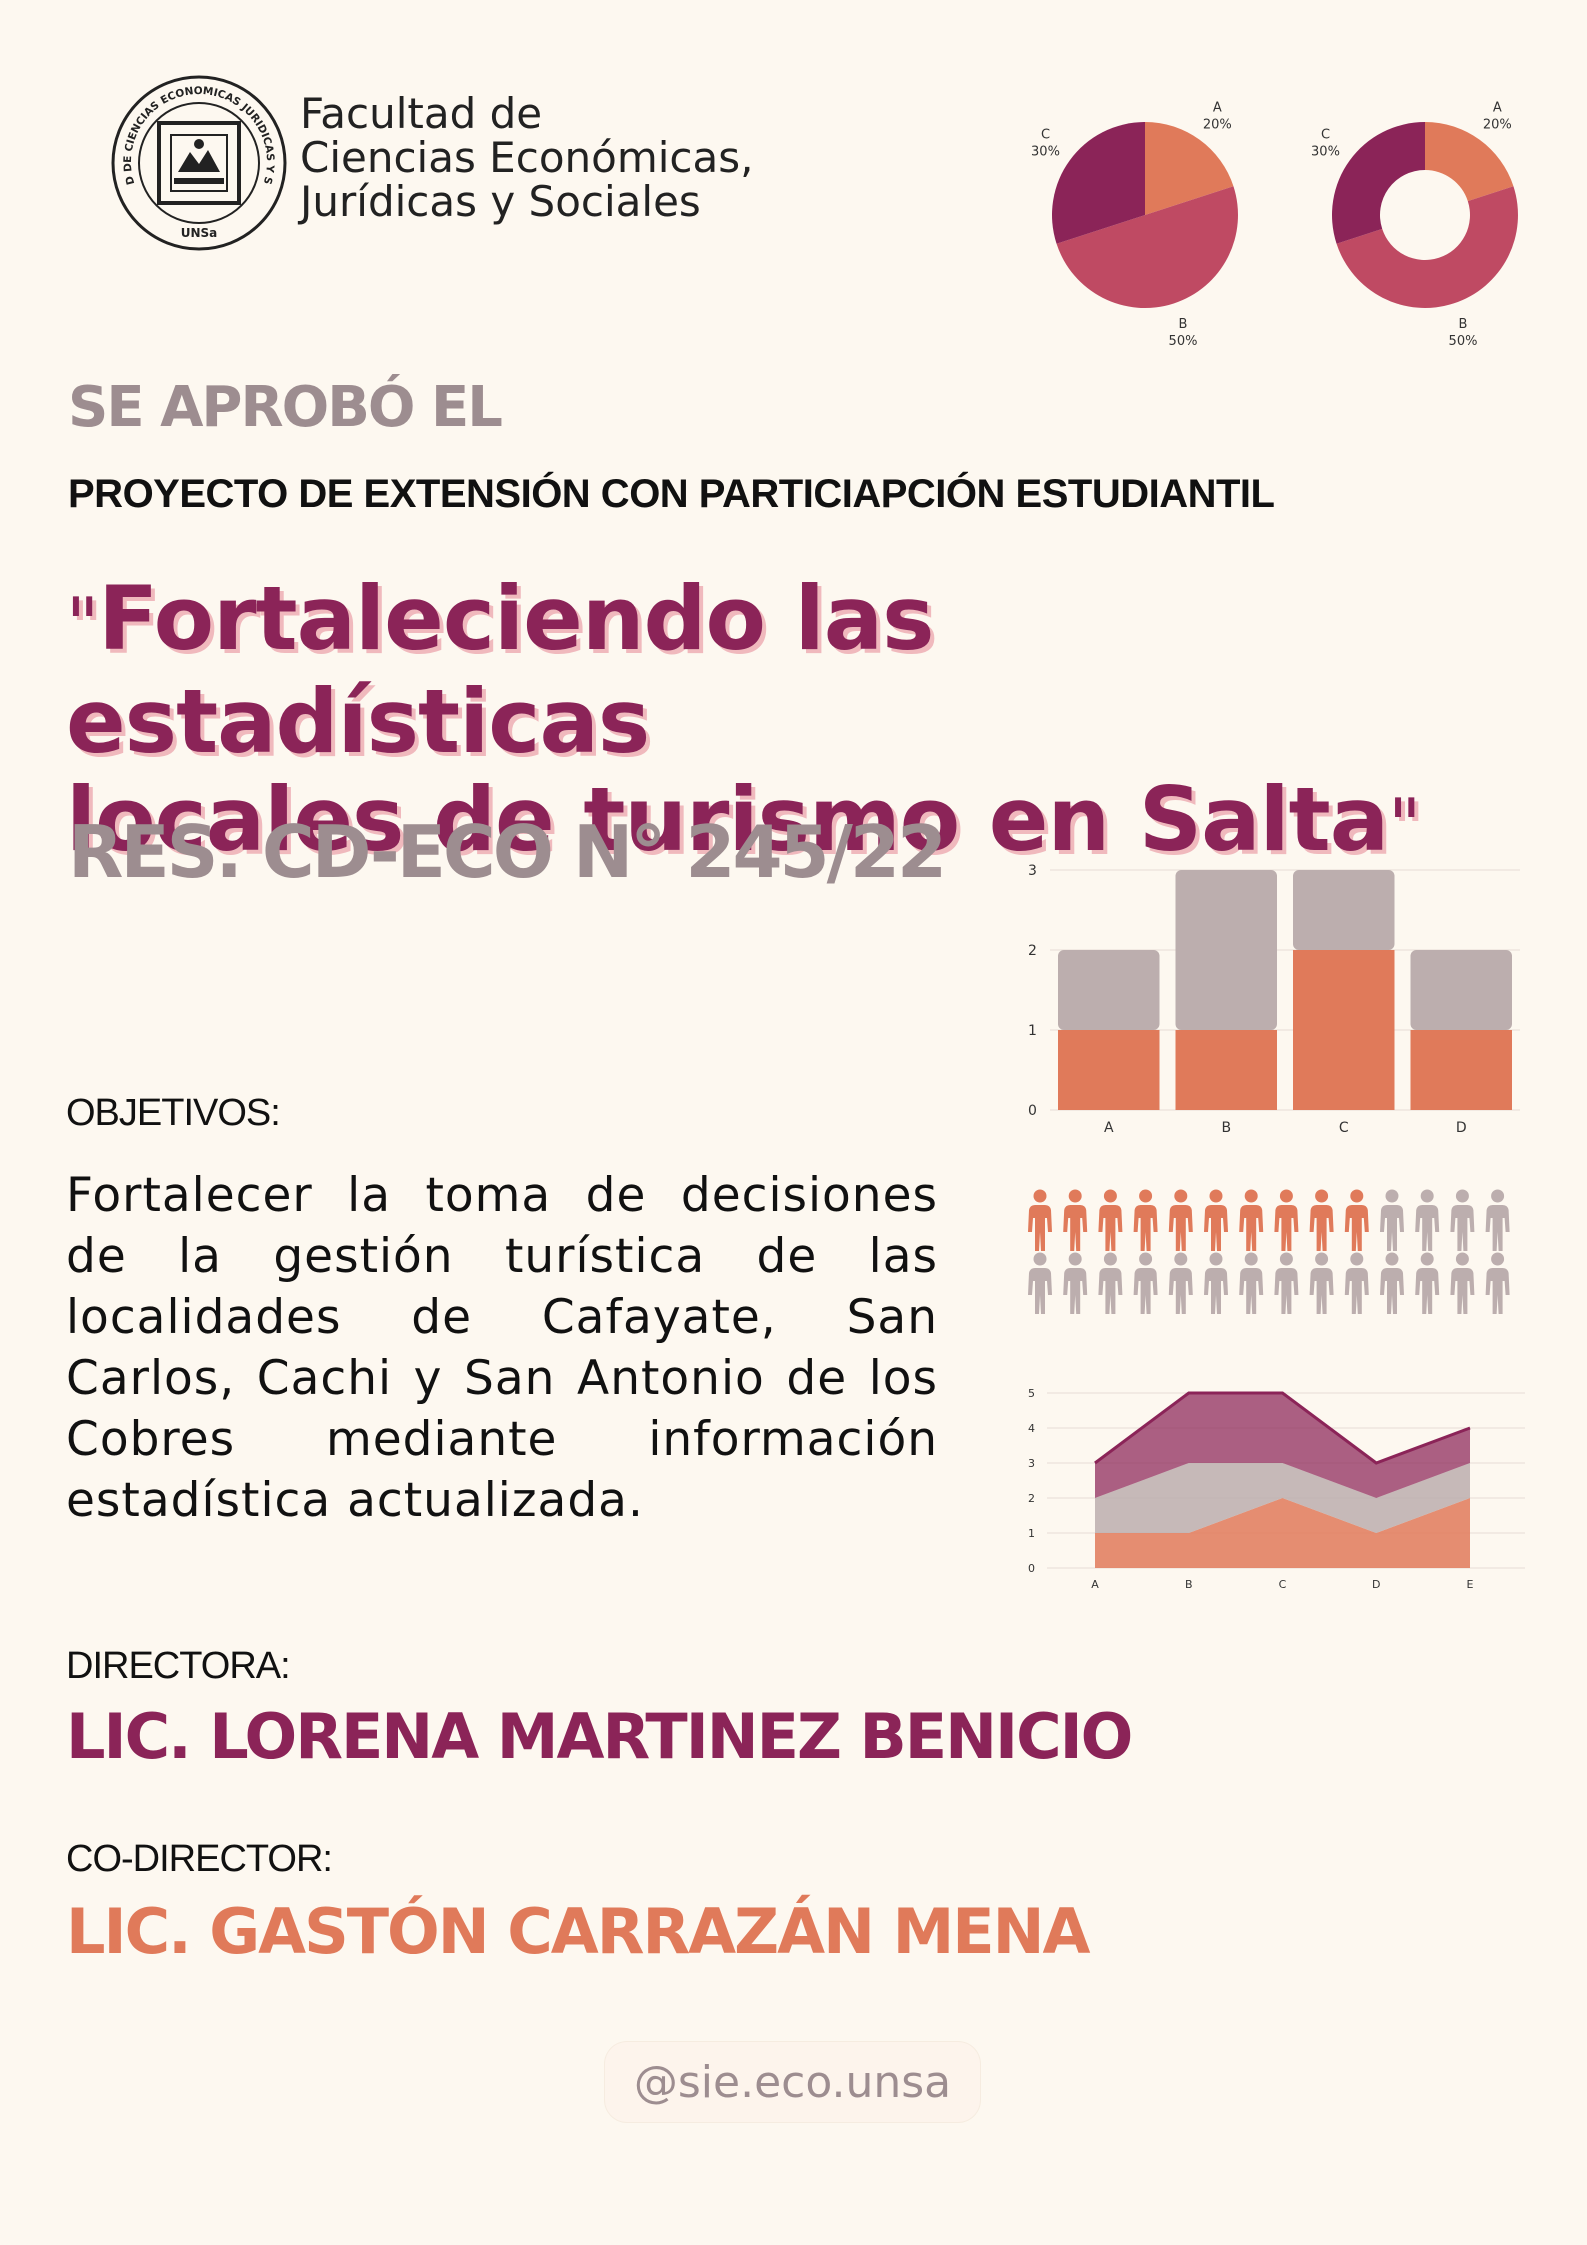 This screenshot has height=2245, width=1587. I want to click on title-line-1: Fortaleciendo las estadísticas, so click(500, 670).